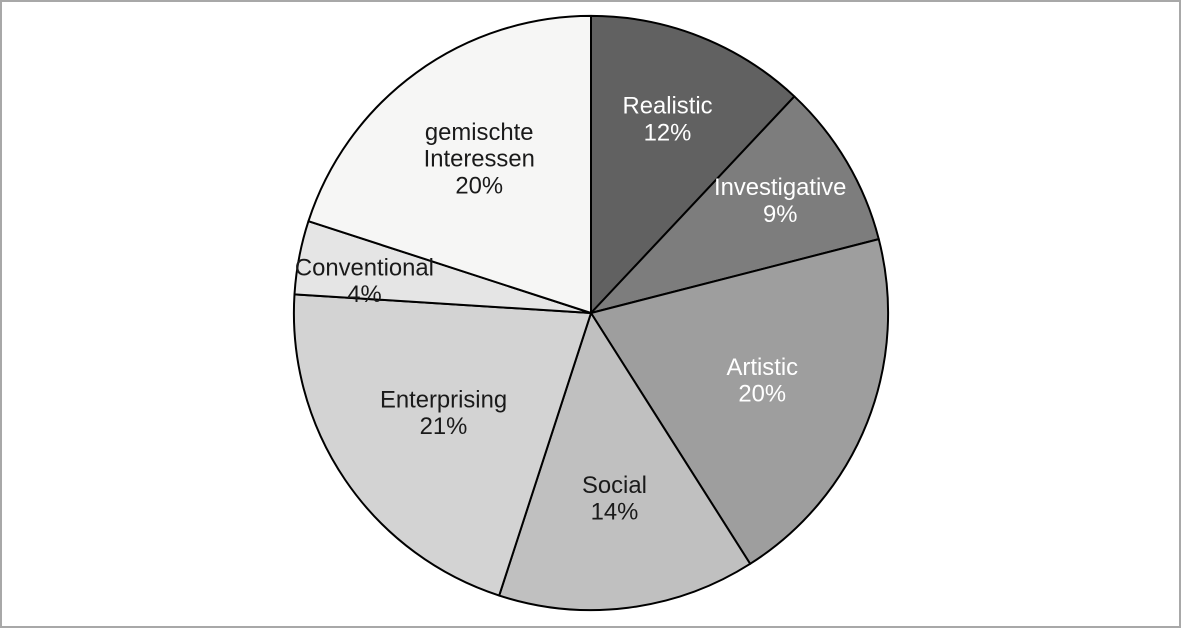  What do you see at coordinates (479, 159) in the screenshot?
I see `pie-slice-label-gemischte-interessen: gemischte Interessen 20%` at bounding box center [479, 159].